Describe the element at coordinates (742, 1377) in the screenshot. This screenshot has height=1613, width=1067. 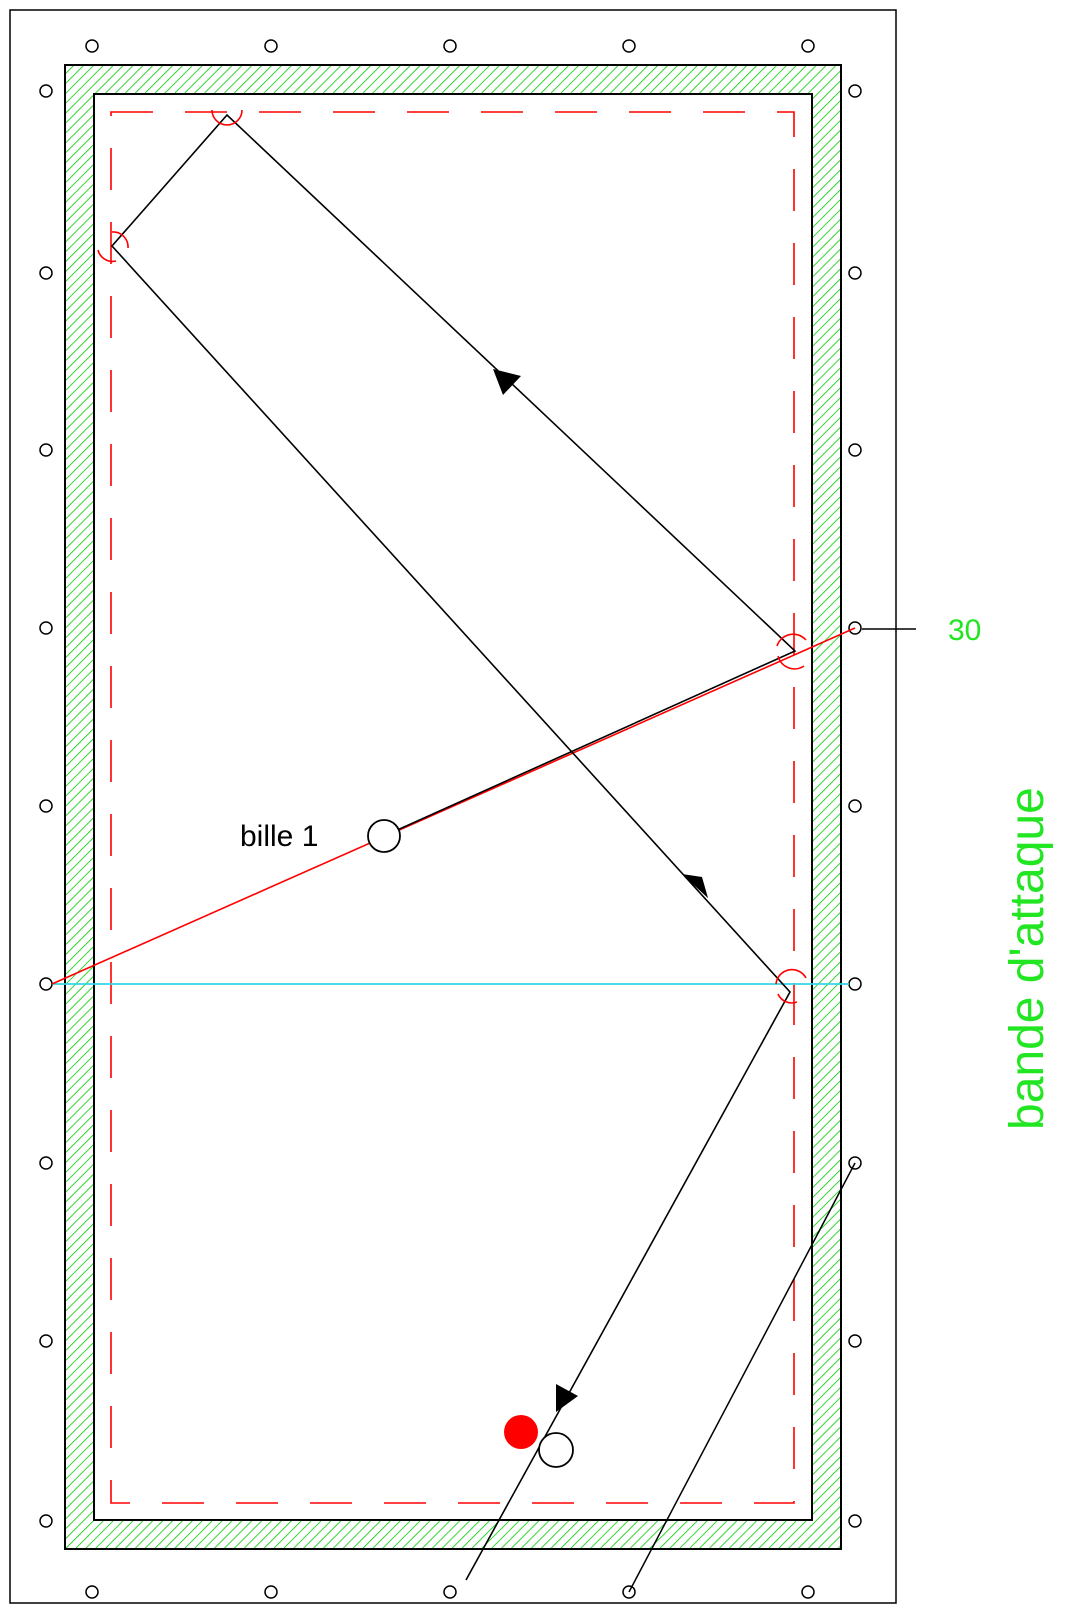
I see `reference-path` at that location.